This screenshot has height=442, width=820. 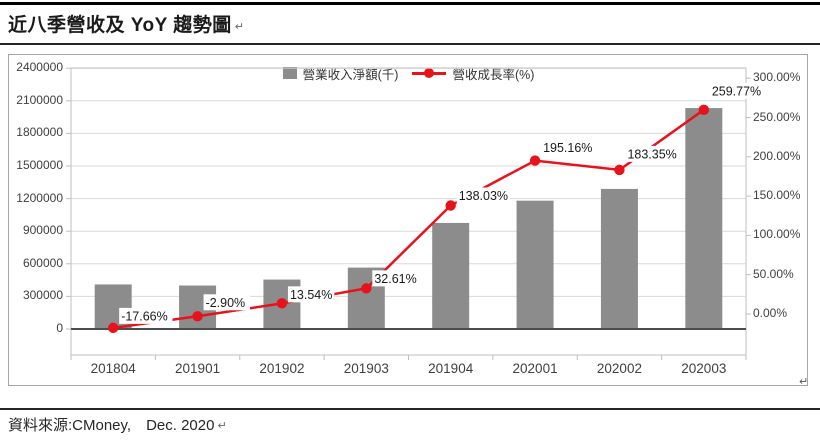 What do you see at coordinates (777, 116) in the screenshot?
I see `right-axis-tick-label: 250.00%` at bounding box center [777, 116].